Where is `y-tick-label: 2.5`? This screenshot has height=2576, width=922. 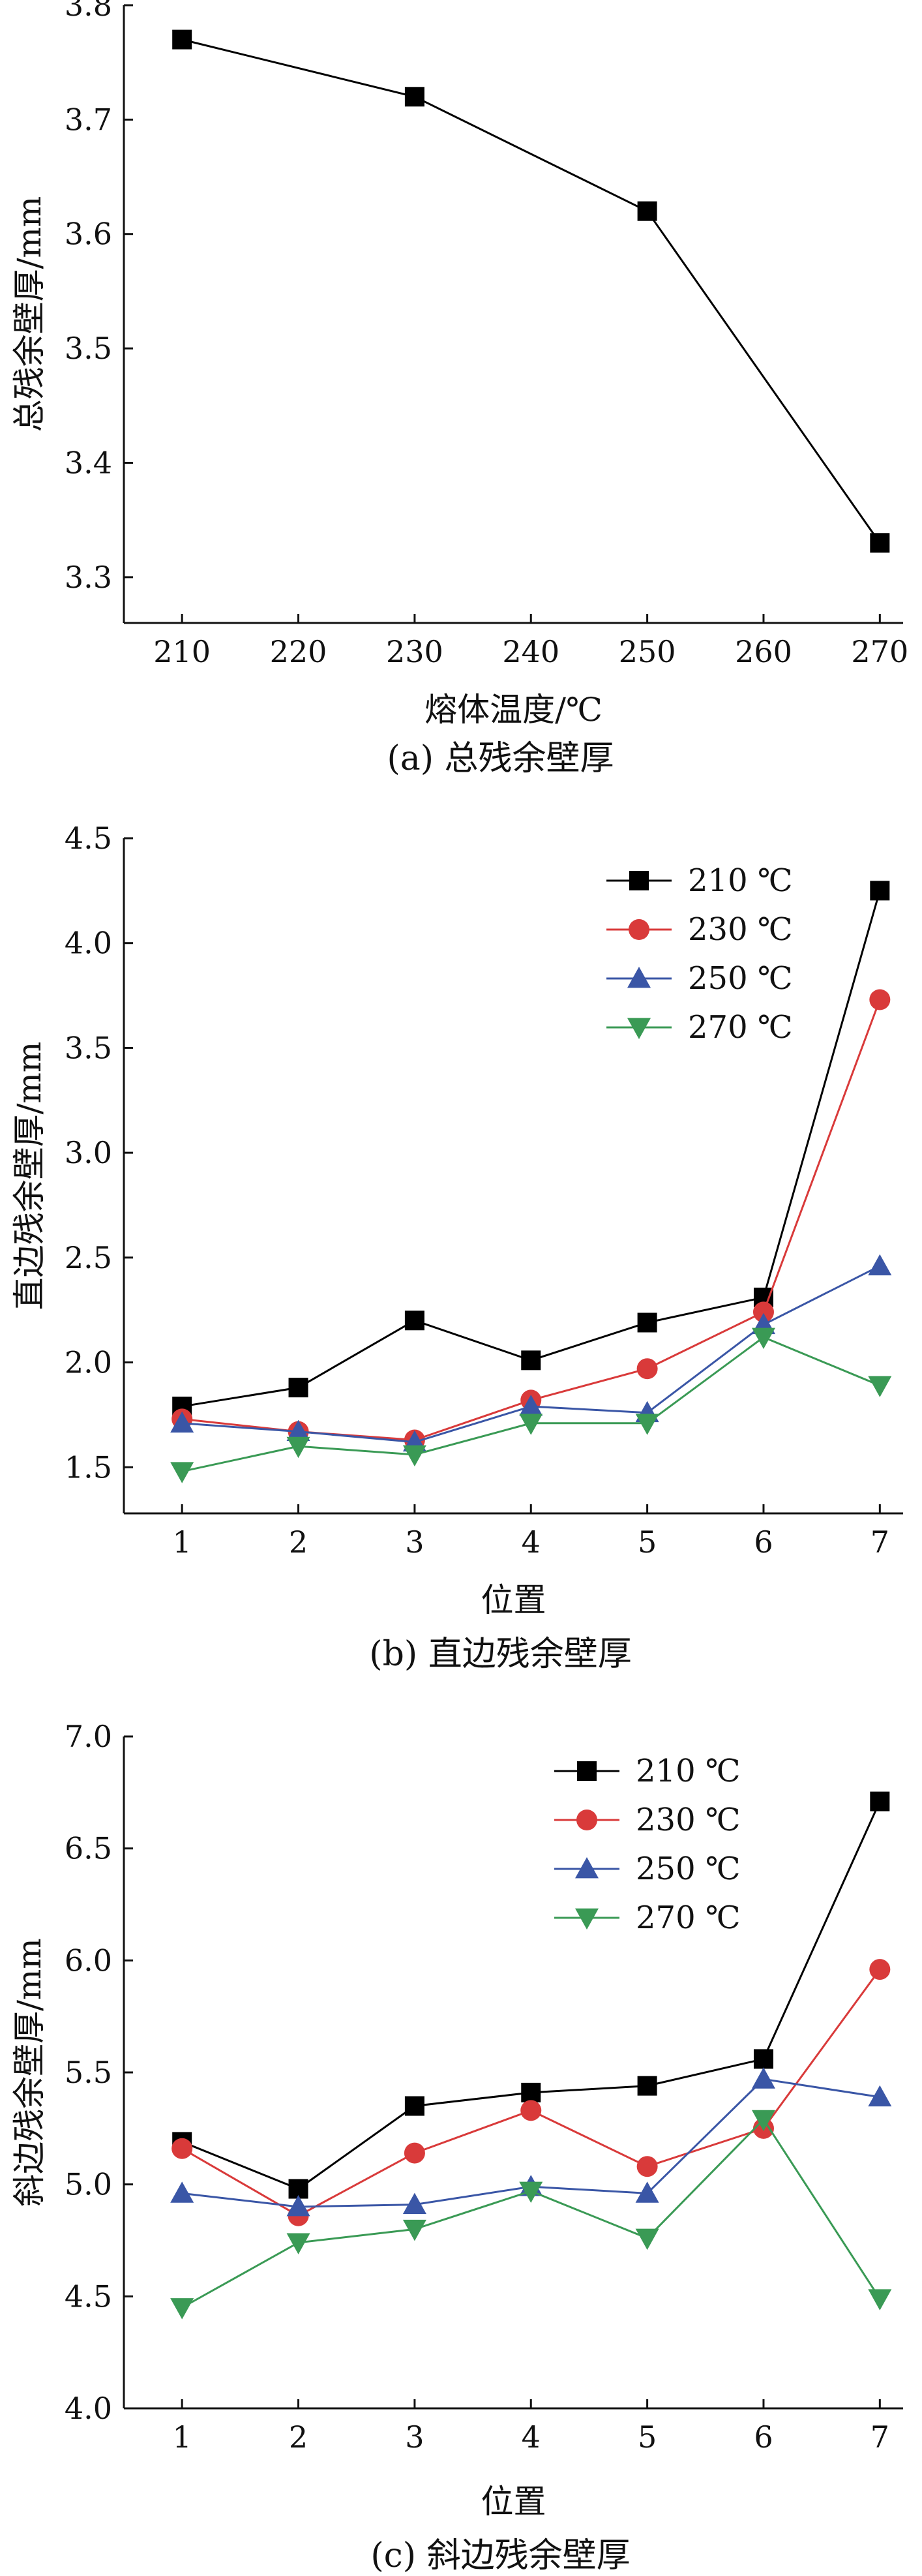
y-tick-label: 2.5 is located at coordinates (88, 1258).